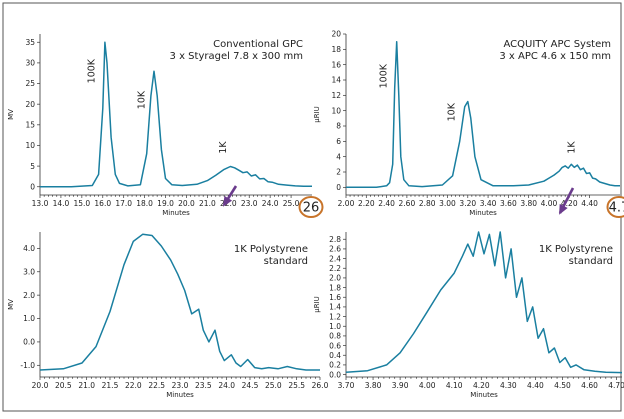 This screenshot has height=419, width=624. Describe the element at coordinates (338, 156) in the screenshot. I see `y-tick-label: 4` at that location.